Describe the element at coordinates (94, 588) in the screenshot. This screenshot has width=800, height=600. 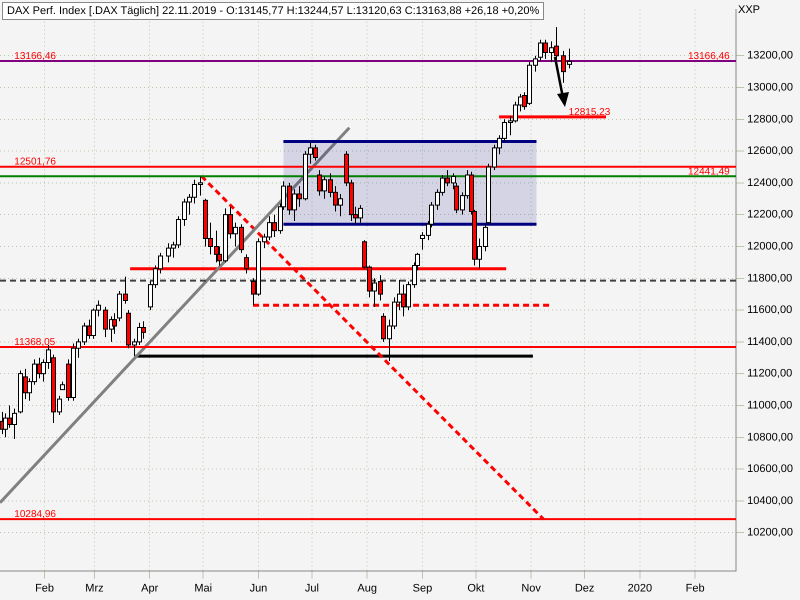
I see `x-tick-label: Mrz` at that location.